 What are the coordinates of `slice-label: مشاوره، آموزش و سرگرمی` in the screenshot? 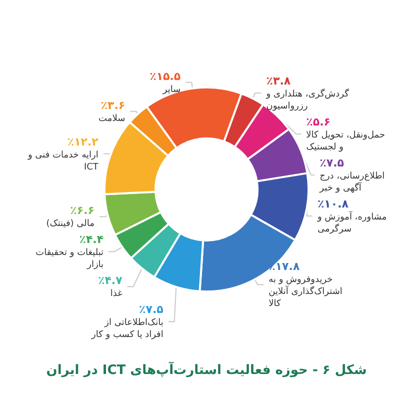 It's located at (351, 222).